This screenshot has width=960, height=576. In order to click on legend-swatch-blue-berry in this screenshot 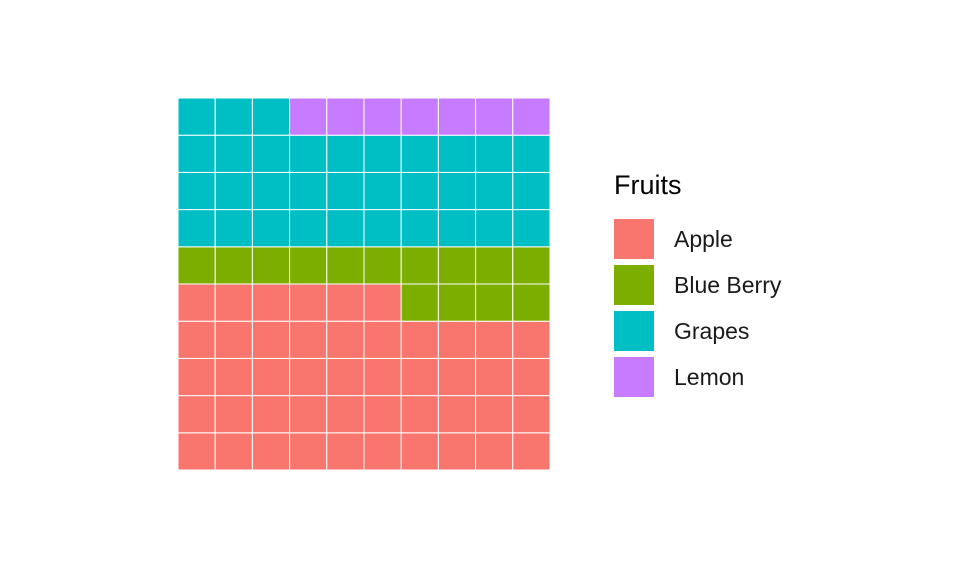, I will do `click(634, 285)`.